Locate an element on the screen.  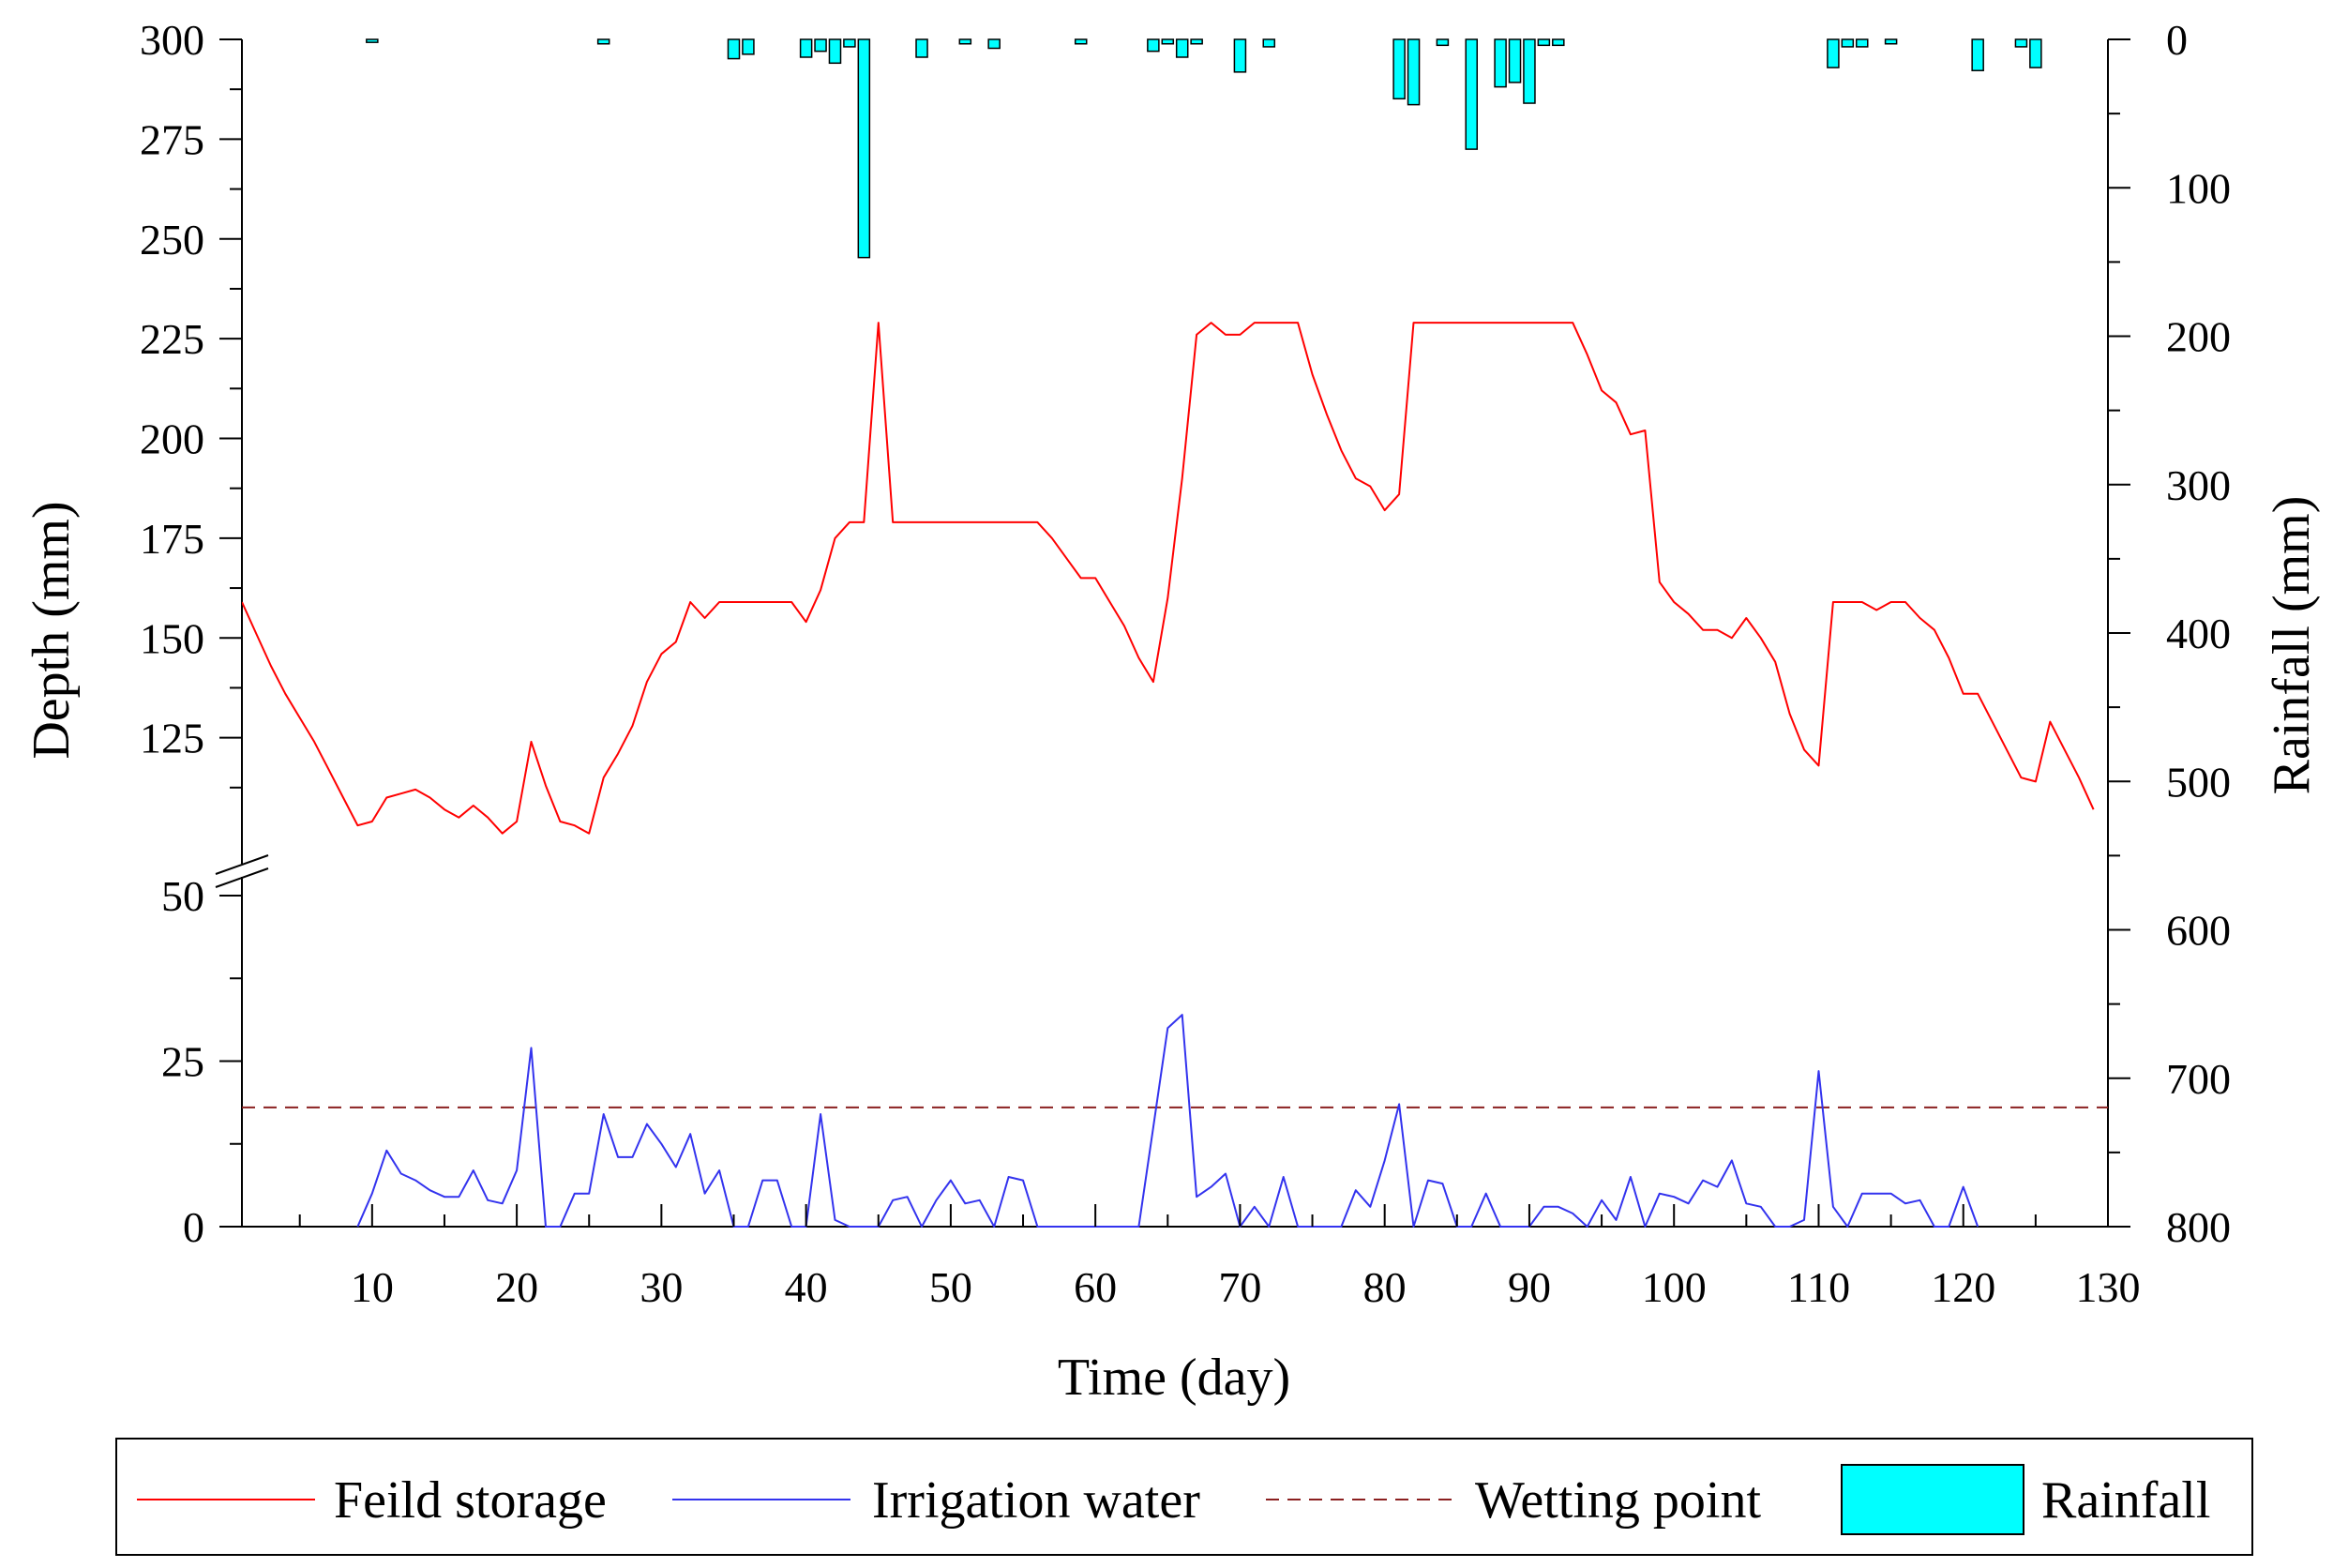
x-tick-label: 110 is located at coordinates (1818, 1287).